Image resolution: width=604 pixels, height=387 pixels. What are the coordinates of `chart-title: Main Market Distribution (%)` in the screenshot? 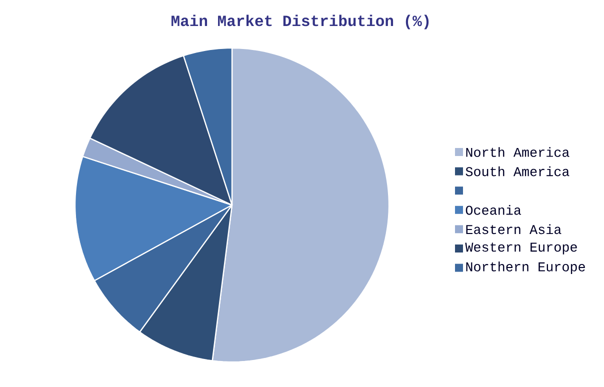 It's located at (300, 22).